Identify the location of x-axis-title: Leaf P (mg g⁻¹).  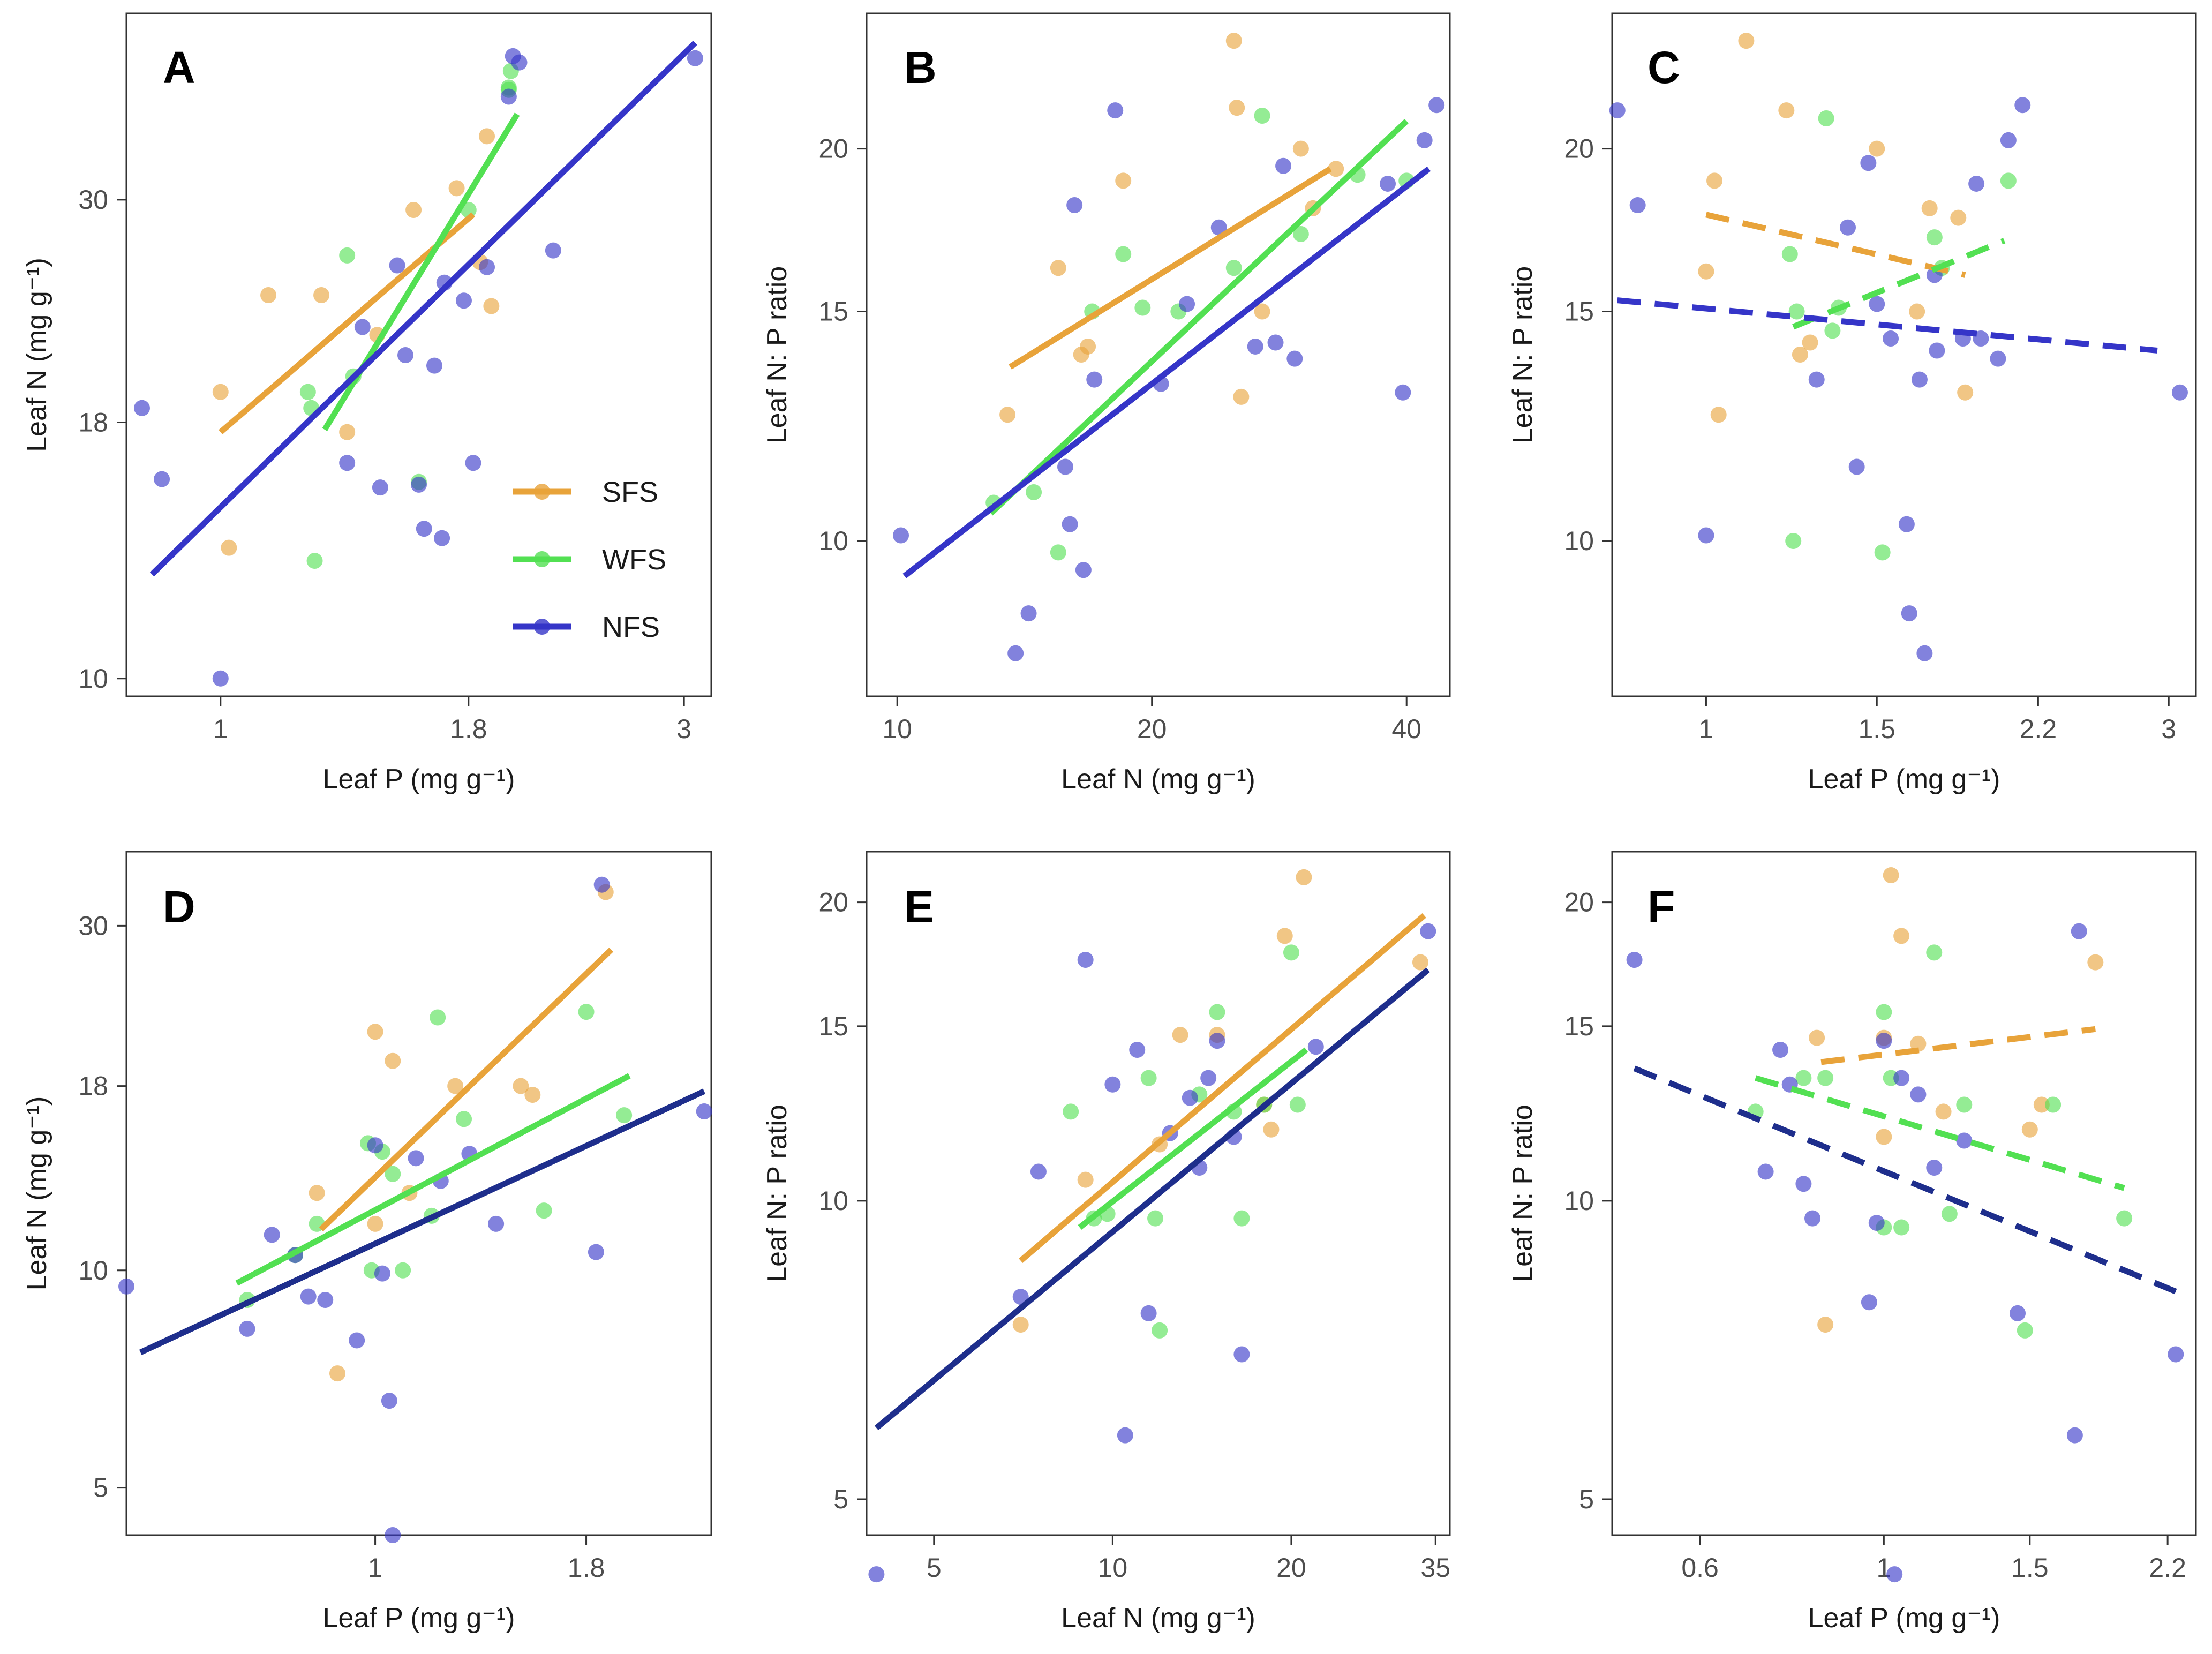
(1904, 1619).